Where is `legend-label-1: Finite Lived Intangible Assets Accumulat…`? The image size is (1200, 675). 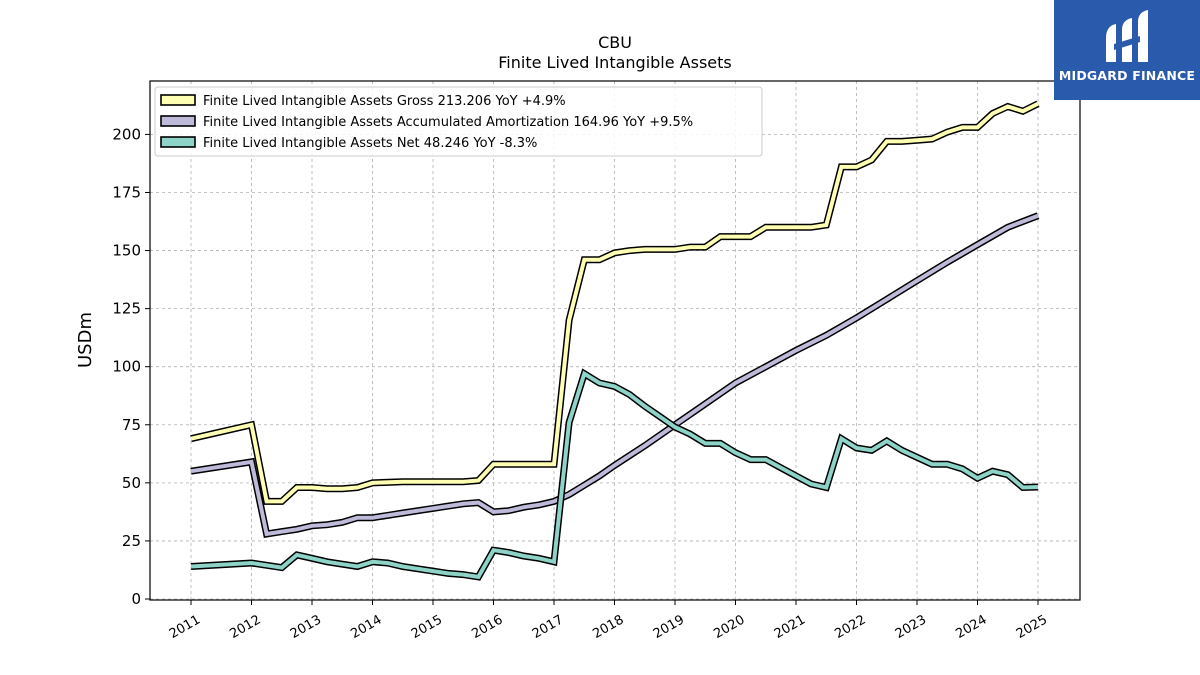 legend-label-1: Finite Lived Intangible Assets Accumulat… is located at coordinates (448, 122).